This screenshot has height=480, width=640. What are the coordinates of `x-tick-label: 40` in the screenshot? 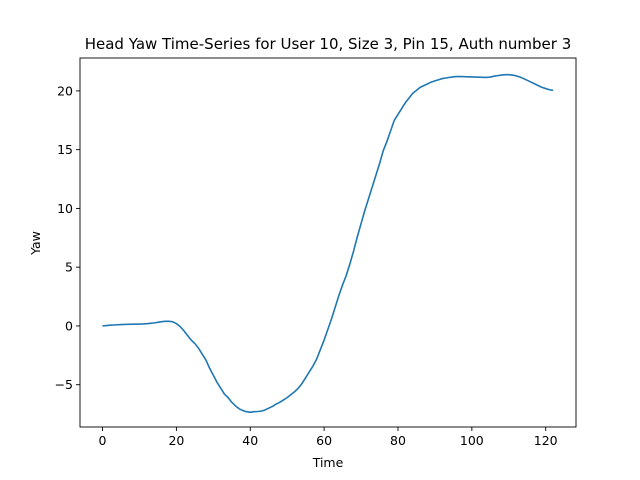 It's located at (250, 440).